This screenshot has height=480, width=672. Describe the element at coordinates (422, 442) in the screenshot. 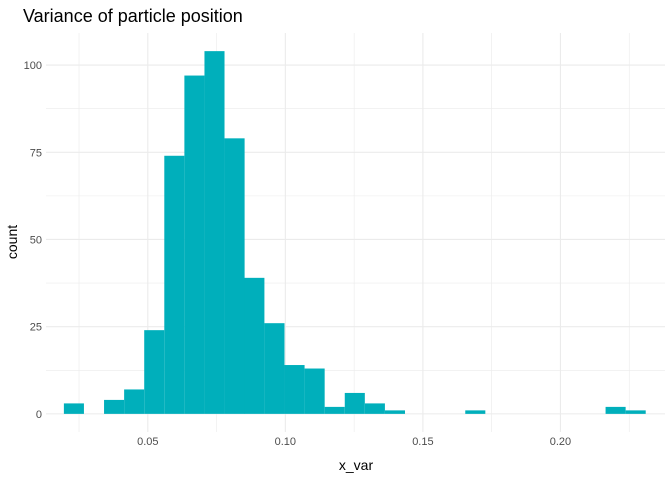

I see `x-tick-label: 0.15` at that location.